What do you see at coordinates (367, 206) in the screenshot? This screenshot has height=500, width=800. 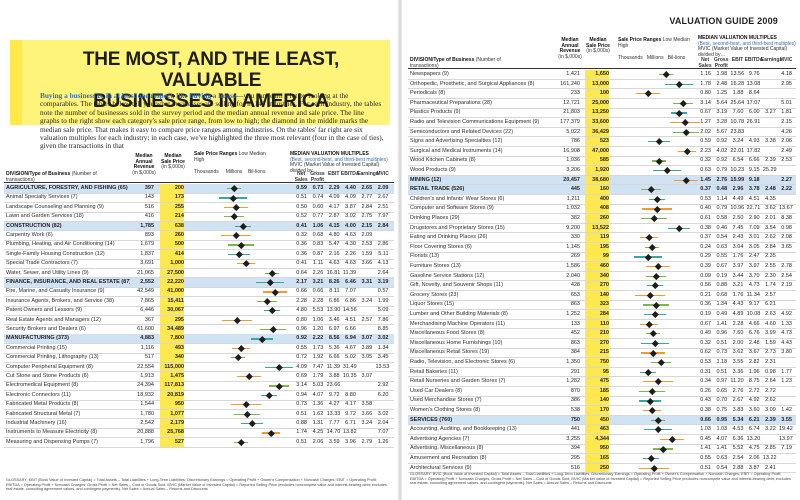 I see `row-multiple-5: 2.84` at bounding box center [367, 206].